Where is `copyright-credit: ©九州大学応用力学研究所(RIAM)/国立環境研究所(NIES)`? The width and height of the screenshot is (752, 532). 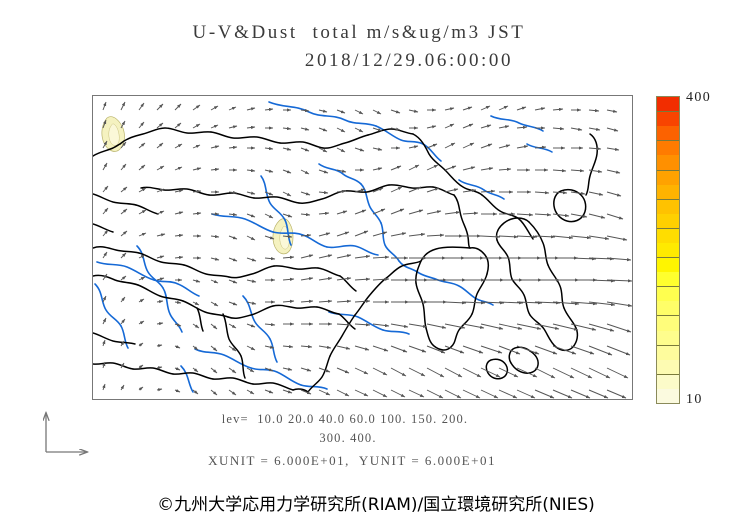
copyright-credit: ©九州大学応用力学研究所(RIAM)/国立環境研究所(NIES) is located at coordinates (376, 505).